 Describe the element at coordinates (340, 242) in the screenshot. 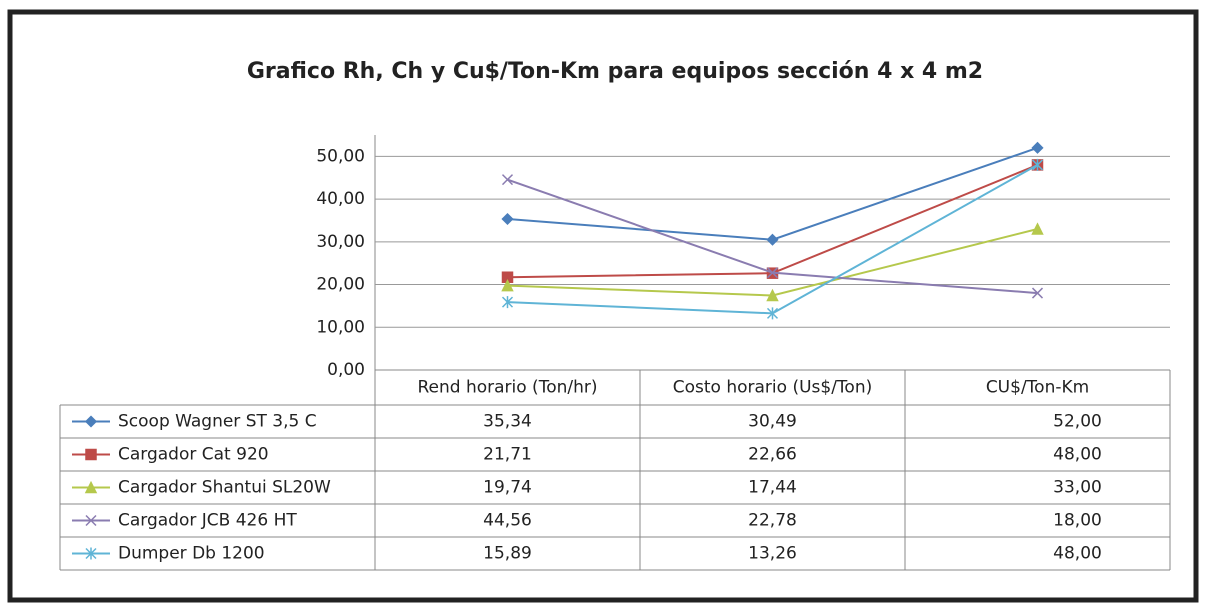

I see `y-tick-label: 30,00` at that location.